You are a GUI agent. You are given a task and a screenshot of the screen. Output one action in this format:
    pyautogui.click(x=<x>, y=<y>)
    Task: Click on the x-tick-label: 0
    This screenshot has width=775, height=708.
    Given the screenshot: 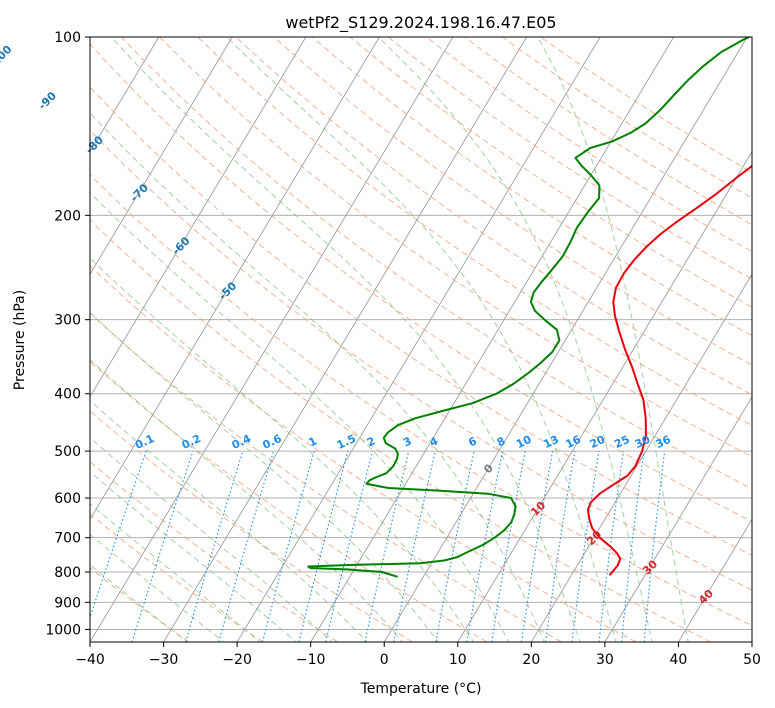 What is the action you would take?
    pyautogui.click(x=384, y=660)
    